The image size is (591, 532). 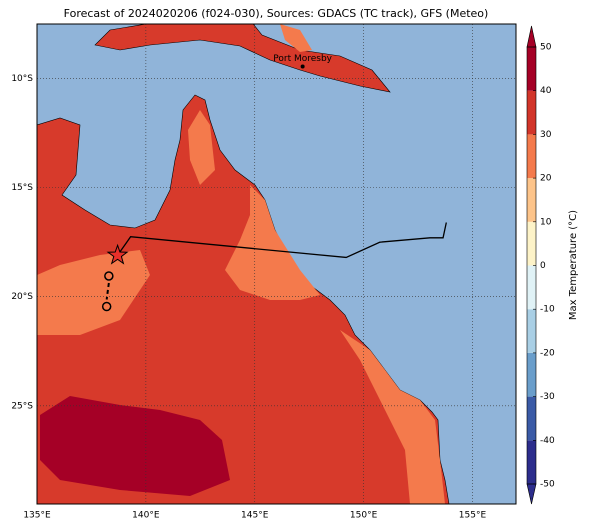 What do you see at coordinates (22, 188) in the screenshot?
I see `lat-tick-label: 15°S` at bounding box center [22, 188].